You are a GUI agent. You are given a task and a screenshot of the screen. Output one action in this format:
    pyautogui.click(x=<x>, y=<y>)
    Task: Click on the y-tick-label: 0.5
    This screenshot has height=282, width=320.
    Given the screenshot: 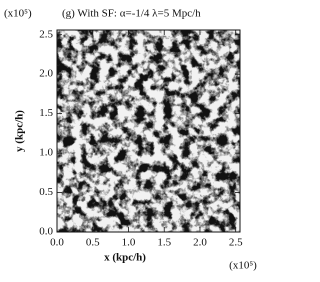 What is the action you would take?
    pyautogui.click(x=46, y=192)
    